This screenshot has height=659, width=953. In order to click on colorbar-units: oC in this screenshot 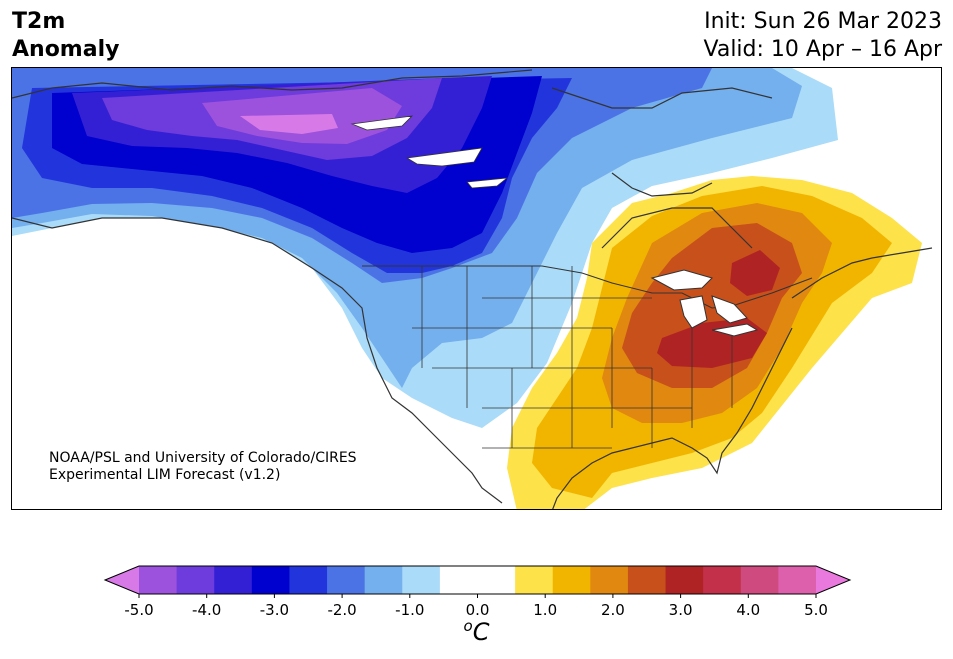, I will do `click(476, 631)`.